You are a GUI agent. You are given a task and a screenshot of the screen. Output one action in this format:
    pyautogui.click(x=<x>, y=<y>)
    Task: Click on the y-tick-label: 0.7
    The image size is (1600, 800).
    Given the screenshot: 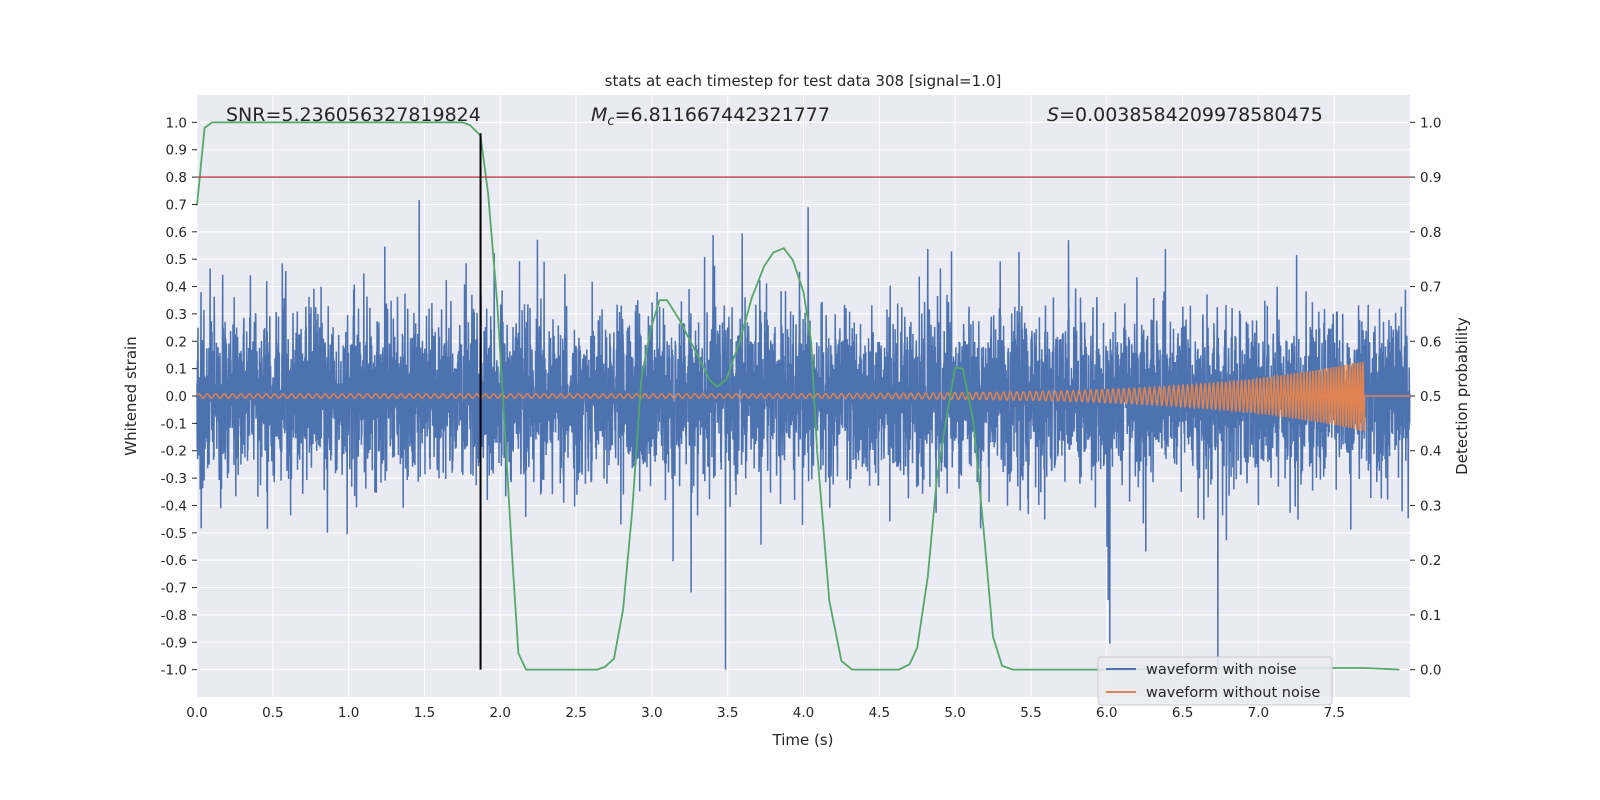 What is the action you would take?
    pyautogui.click(x=176, y=205)
    